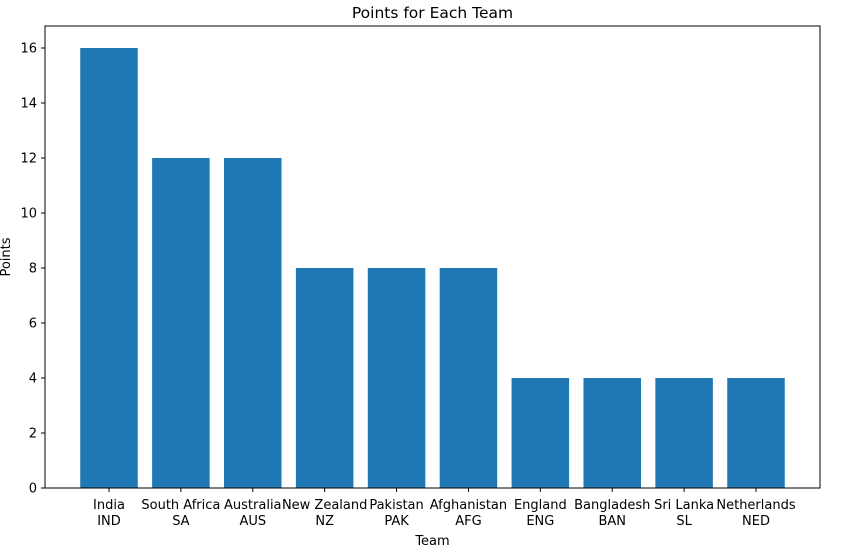  What do you see at coordinates (468, 521) in the screenshot?
I see `x-tick-label-code: AFG` at bounding box center [468, 521].